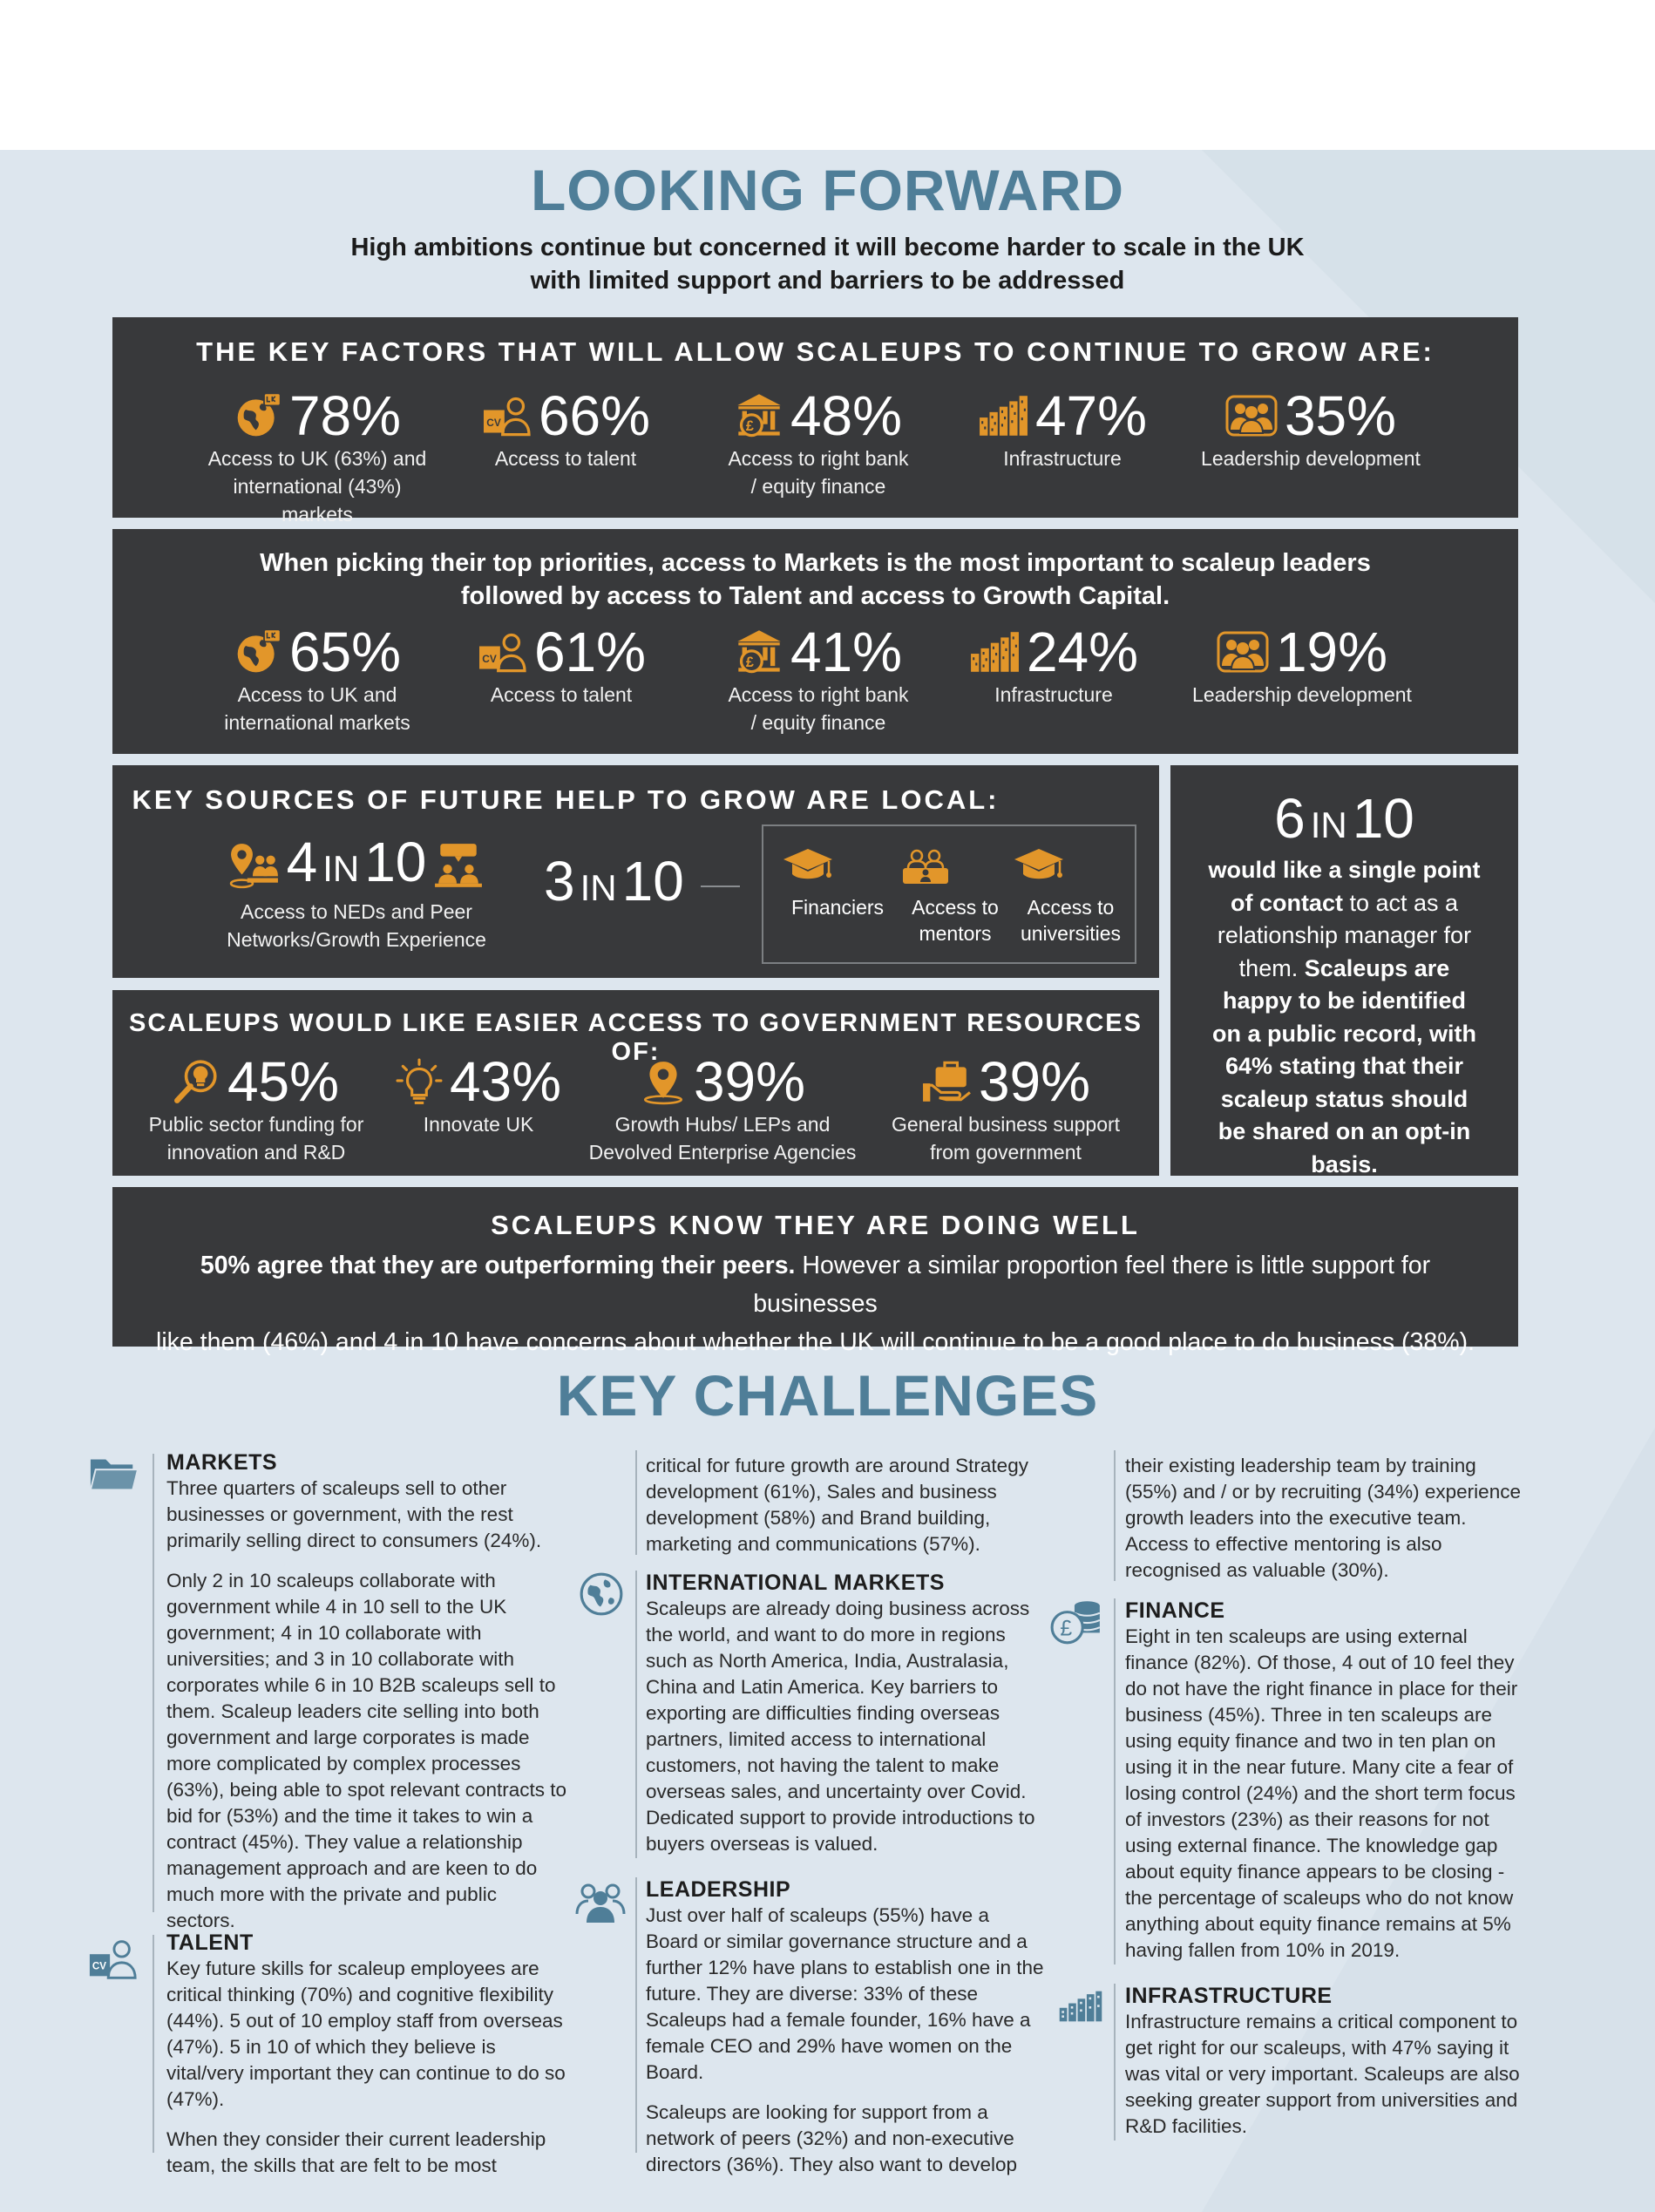 The image size is (1655, 2212). I want to click on stat-value: 61%, so click(590, 652).